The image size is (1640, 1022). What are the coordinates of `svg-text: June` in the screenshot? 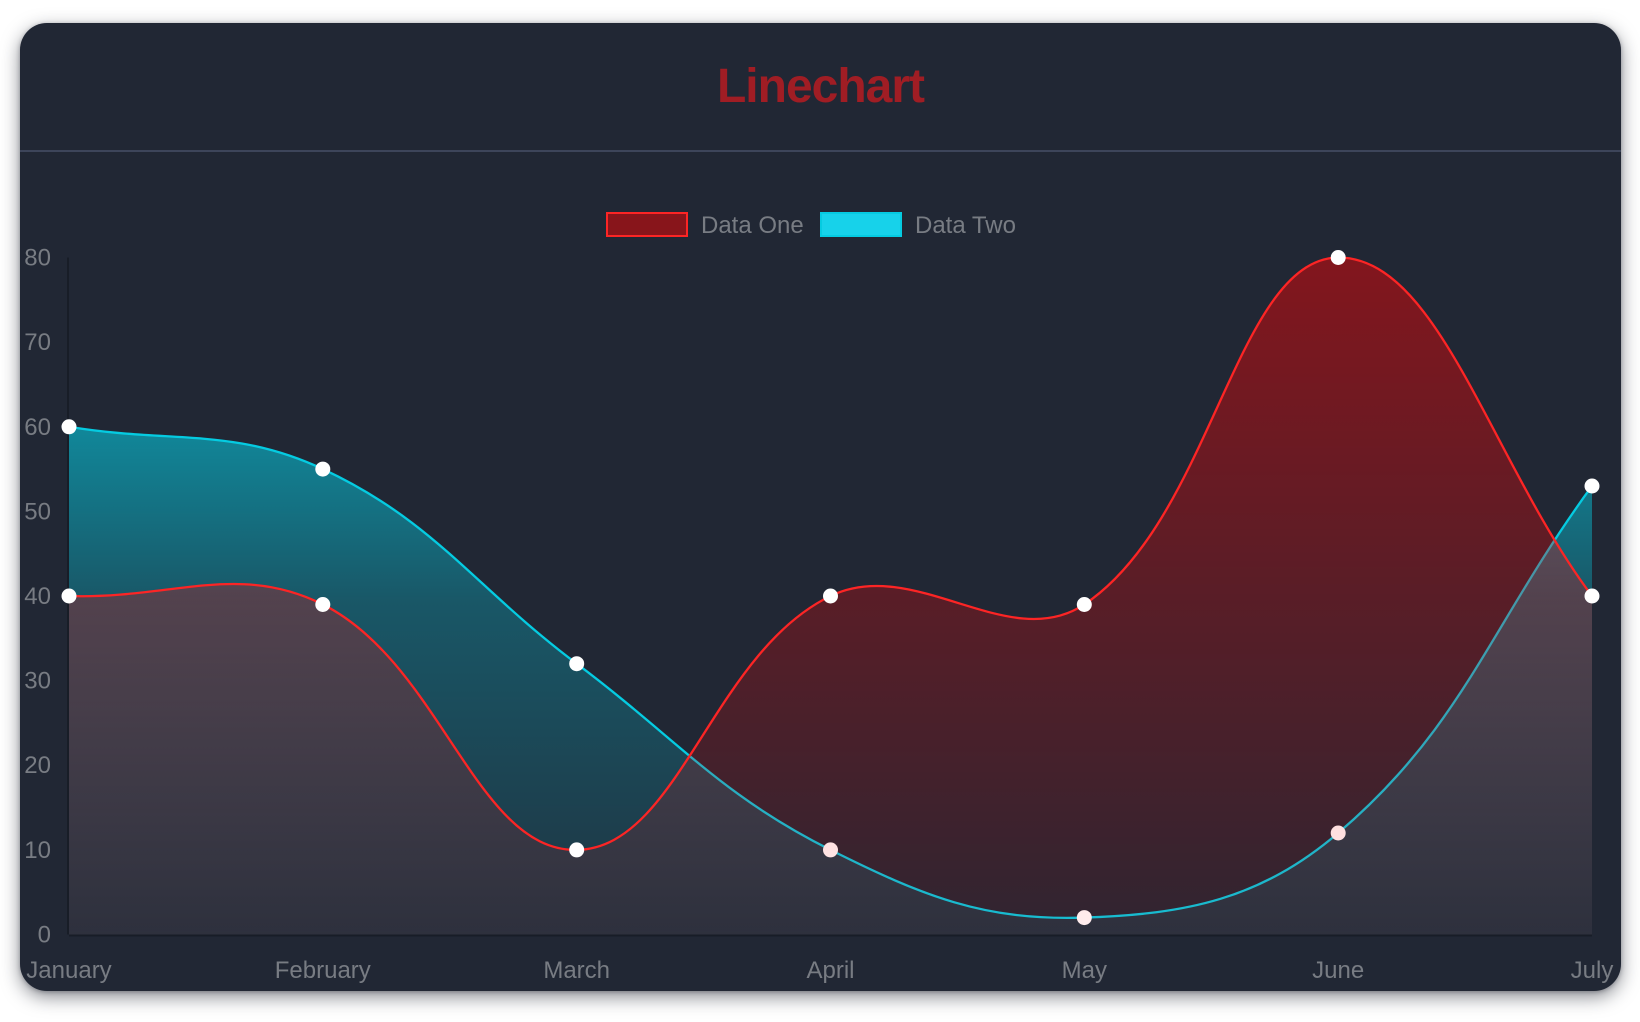 It's located at (1338, 970).